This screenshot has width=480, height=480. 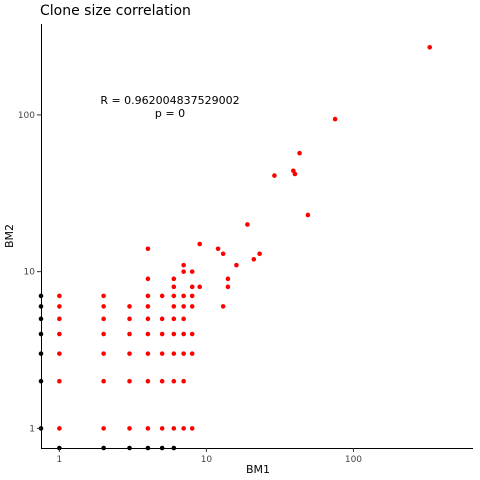 What do you see at coordinates (32, 429) in the screenshot?
I see `y-tick-label: 1` at bounding box center [32, 429].